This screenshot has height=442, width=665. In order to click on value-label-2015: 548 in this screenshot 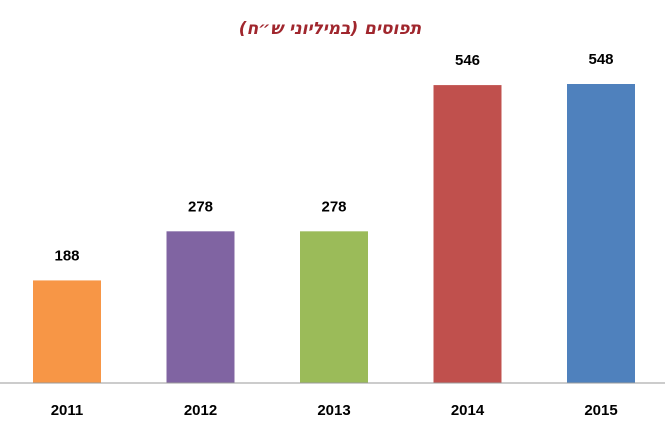, I will do `click(600, 59)`.